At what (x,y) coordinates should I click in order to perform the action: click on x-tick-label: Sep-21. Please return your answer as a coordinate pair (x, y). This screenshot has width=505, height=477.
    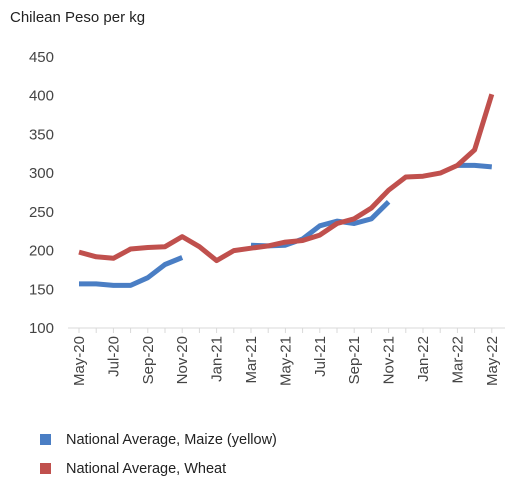
    Looking at the image, I should click on (354, 360).